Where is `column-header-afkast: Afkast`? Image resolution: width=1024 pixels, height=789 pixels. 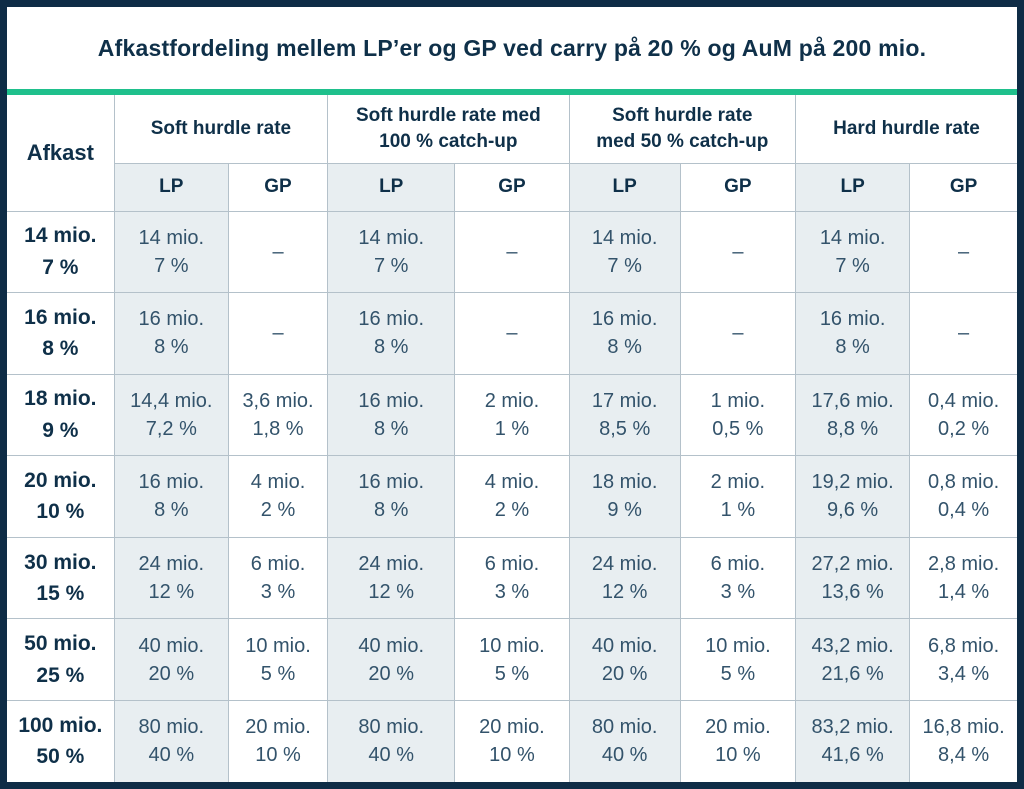 column-header-afkast: Afkast is located at coordinates (61, 153).